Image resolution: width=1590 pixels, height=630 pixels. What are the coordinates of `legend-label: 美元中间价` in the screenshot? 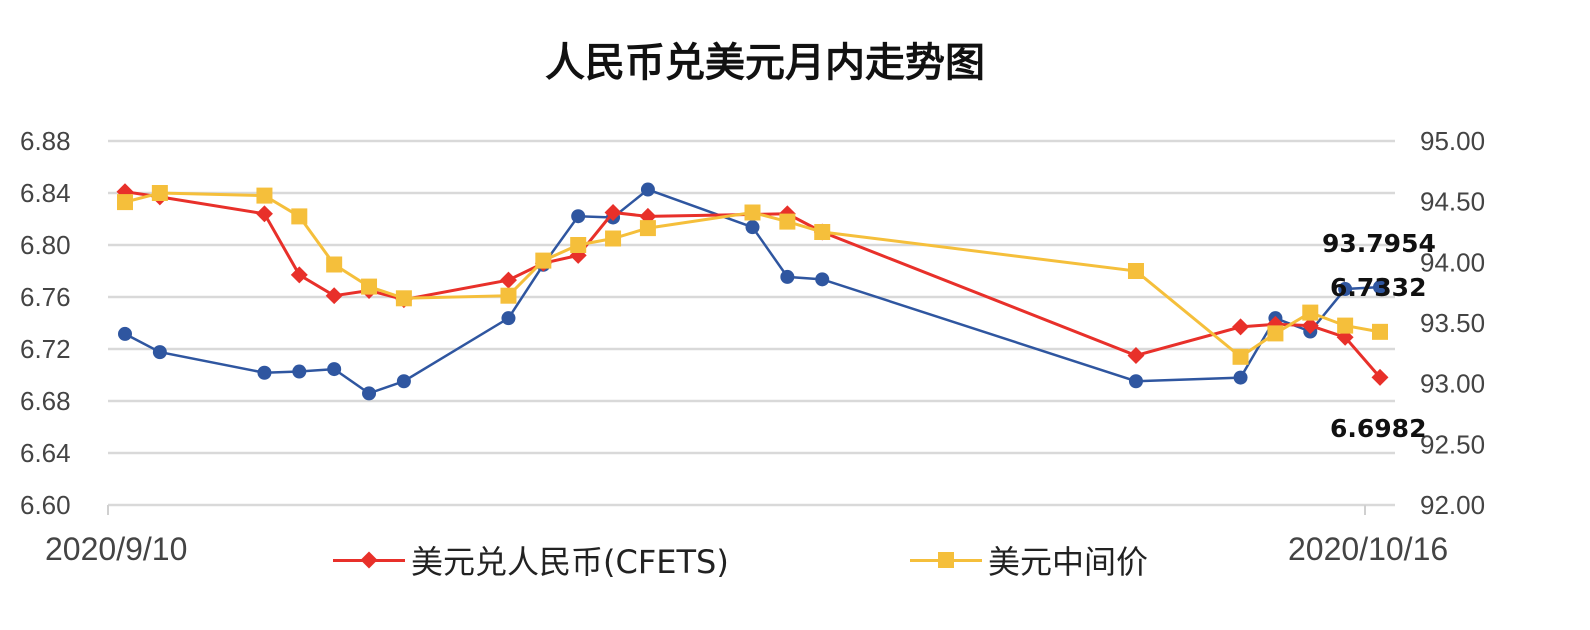 It's located at (1068, 562).